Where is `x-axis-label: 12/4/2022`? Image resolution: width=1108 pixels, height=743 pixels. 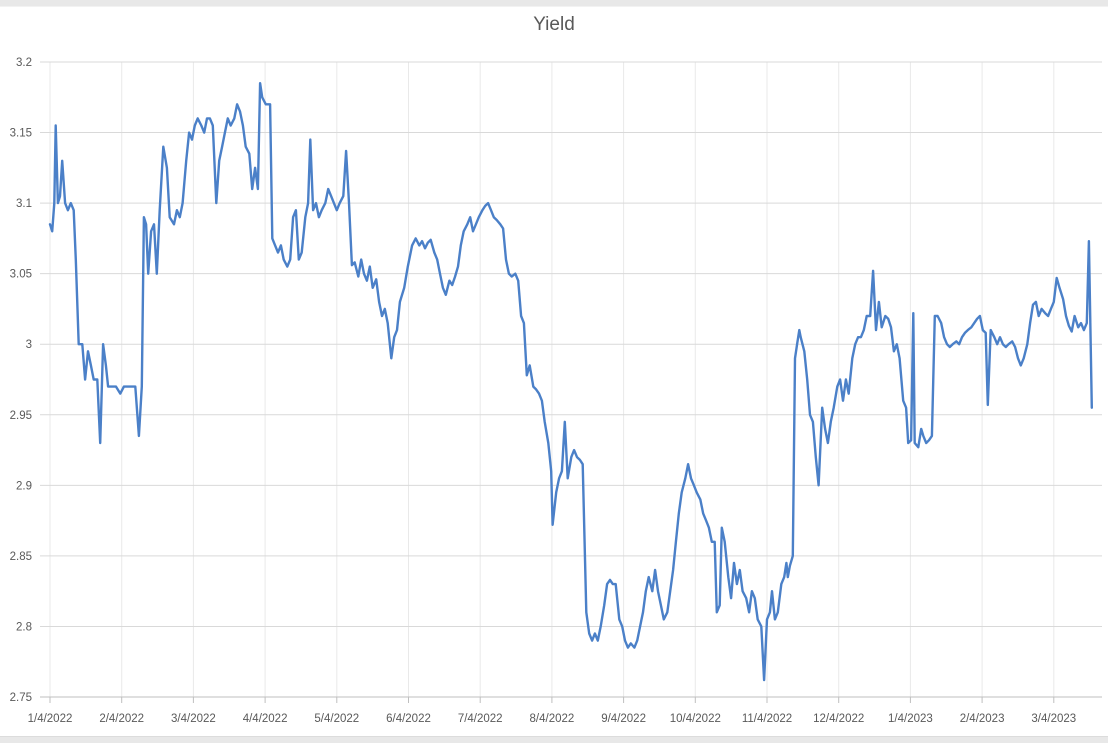
x-axis-label: 12/4/2022 is located at coordinates (838, 719).